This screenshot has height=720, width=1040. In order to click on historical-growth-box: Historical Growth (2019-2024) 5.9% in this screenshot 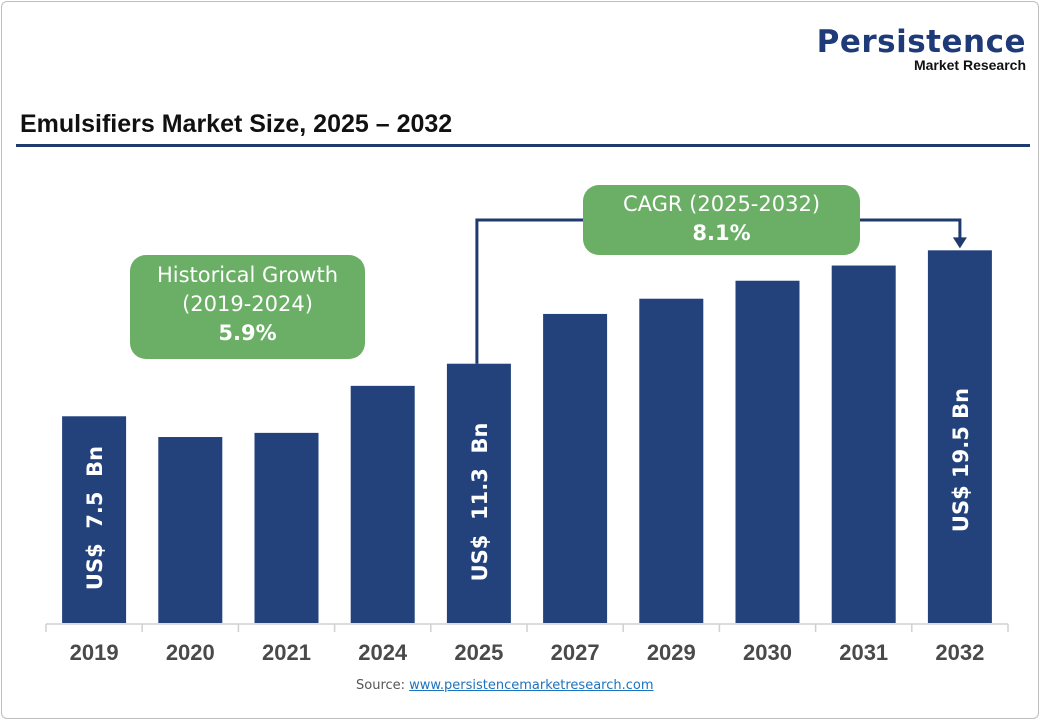, I will do `click(247, 307)`.